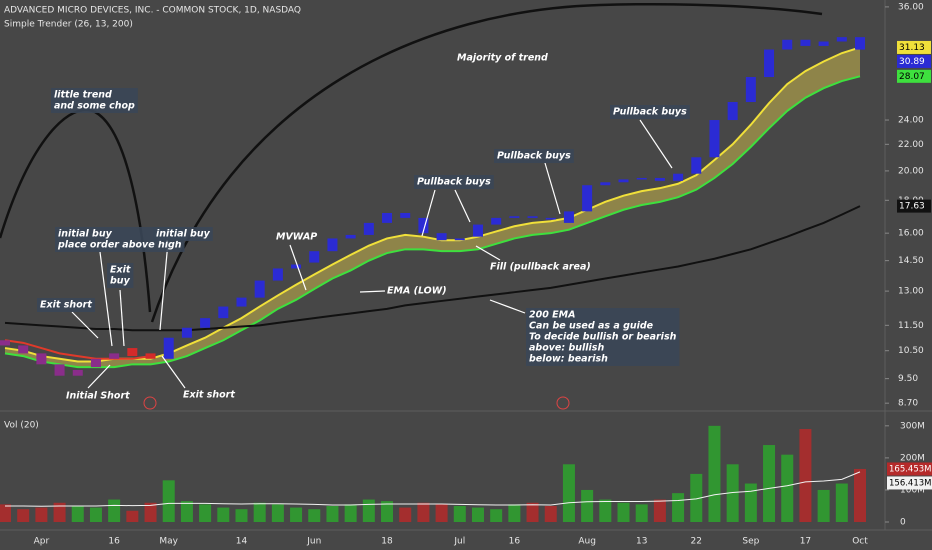  What do you see at coordinates (910, 483) in the screenshot?
I see `volume-label: 156.413M` at bounding box center [910, 483].